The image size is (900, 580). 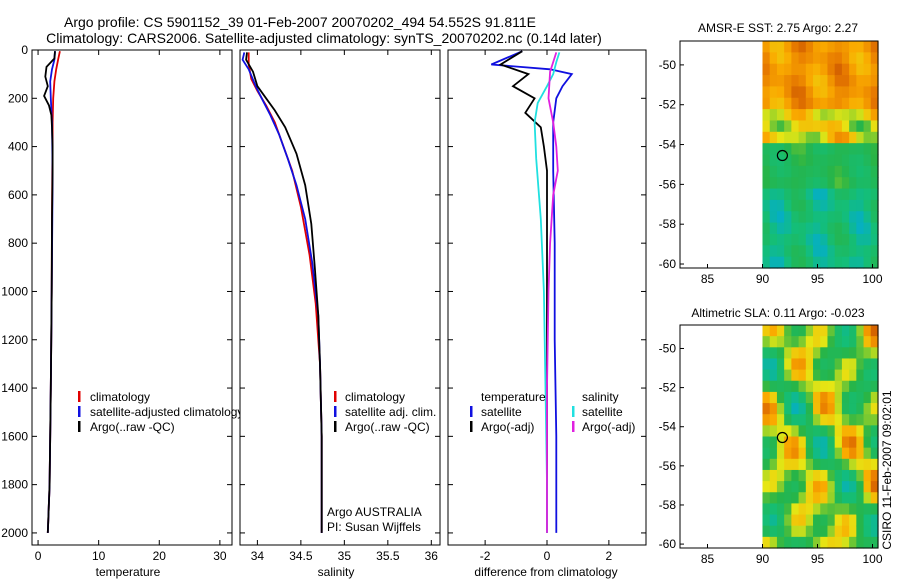 I want to click on sla-map-title: Altimetric SLA: 0.11 Argo: -0.023, so click(x=778, y=313).